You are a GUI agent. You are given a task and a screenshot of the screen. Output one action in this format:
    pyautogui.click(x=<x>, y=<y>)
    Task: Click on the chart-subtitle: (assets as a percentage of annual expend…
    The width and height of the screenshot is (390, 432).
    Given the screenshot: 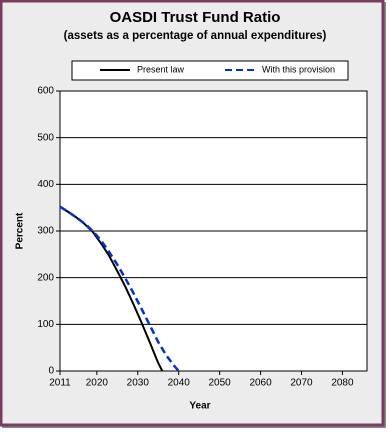 What is the action you would take?
    pyautogui.click(x=195, y=36)
    